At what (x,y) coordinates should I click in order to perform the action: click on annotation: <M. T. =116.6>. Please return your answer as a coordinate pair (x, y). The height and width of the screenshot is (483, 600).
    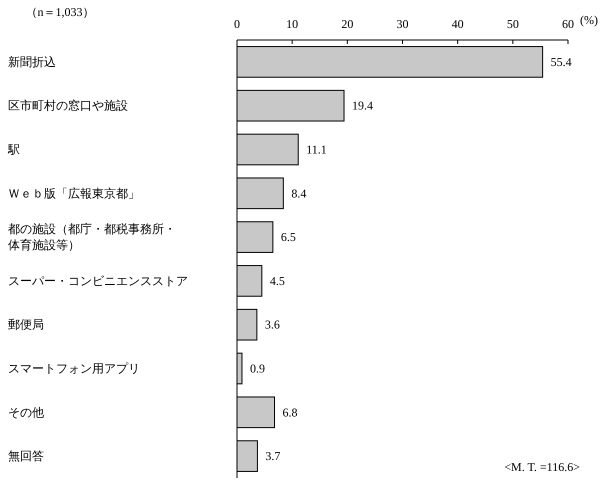
    Looking at the image, I should click on (542, 467).